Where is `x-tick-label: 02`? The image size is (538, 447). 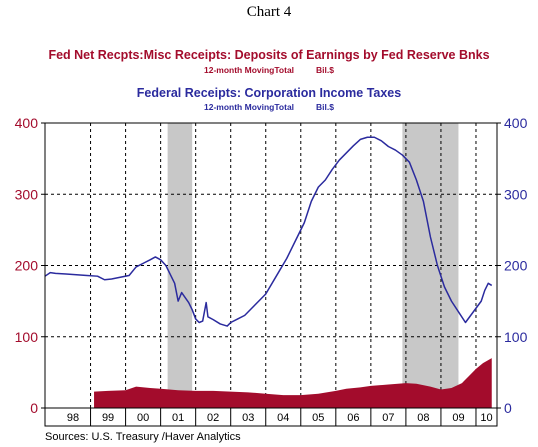
x-tick-label: 02 is located at coordinates (213, 418).